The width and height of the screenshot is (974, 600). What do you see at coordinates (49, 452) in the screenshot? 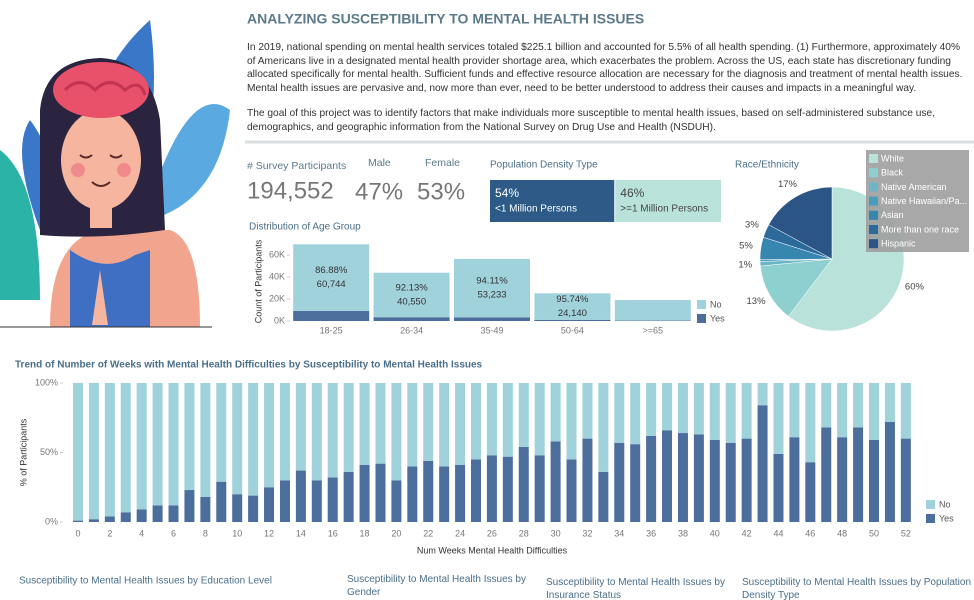
I see `y-tick-label: 50%` at bounding box center [49, 452].